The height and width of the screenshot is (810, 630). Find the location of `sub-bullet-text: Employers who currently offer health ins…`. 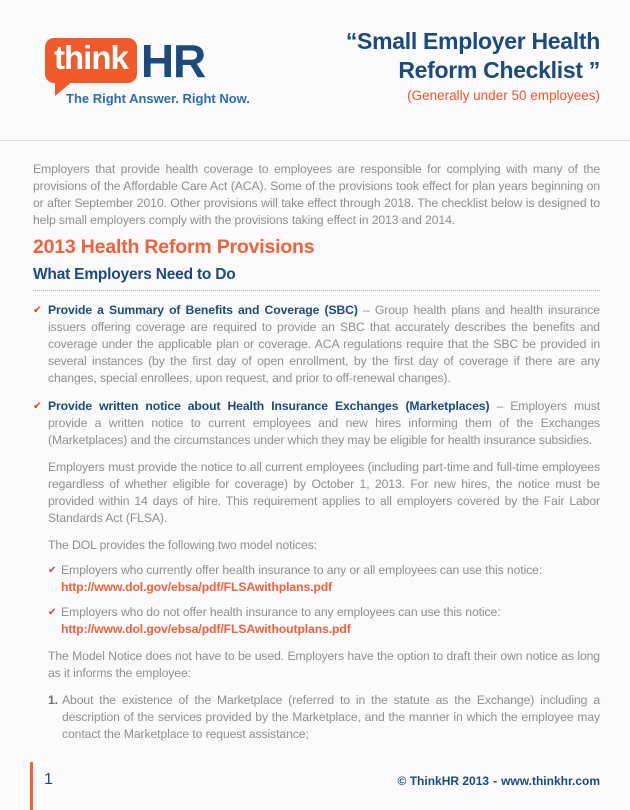

sub-bullet-text: Employers who currently offer health ins… is located at coordinates (330, 579).